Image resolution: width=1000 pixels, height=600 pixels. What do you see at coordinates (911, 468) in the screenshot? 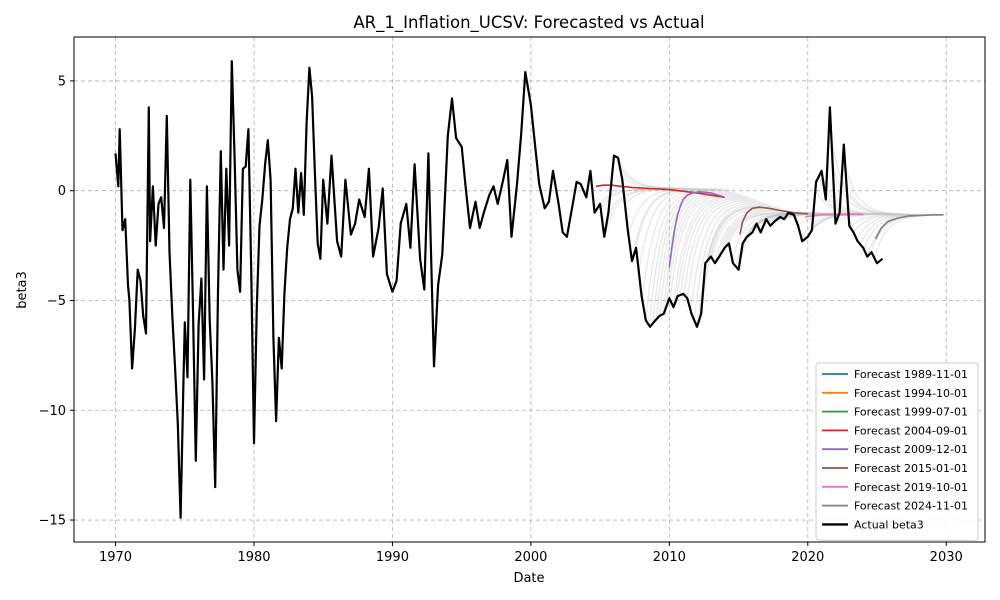
I see `legend-label: Forecast 2015-01-01` at bounding box center [911, 468].